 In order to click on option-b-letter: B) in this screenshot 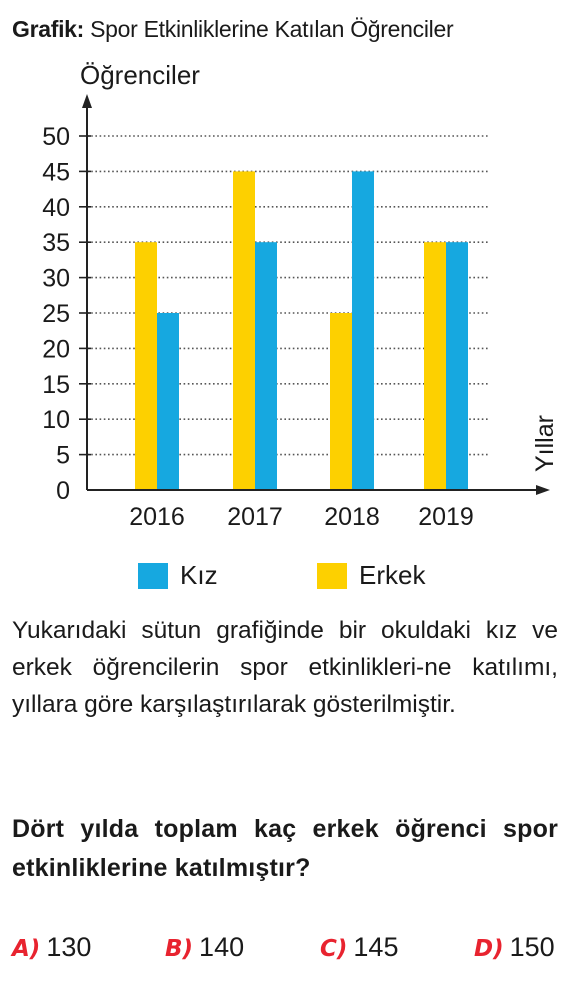, I will do `click(179, 949)`.